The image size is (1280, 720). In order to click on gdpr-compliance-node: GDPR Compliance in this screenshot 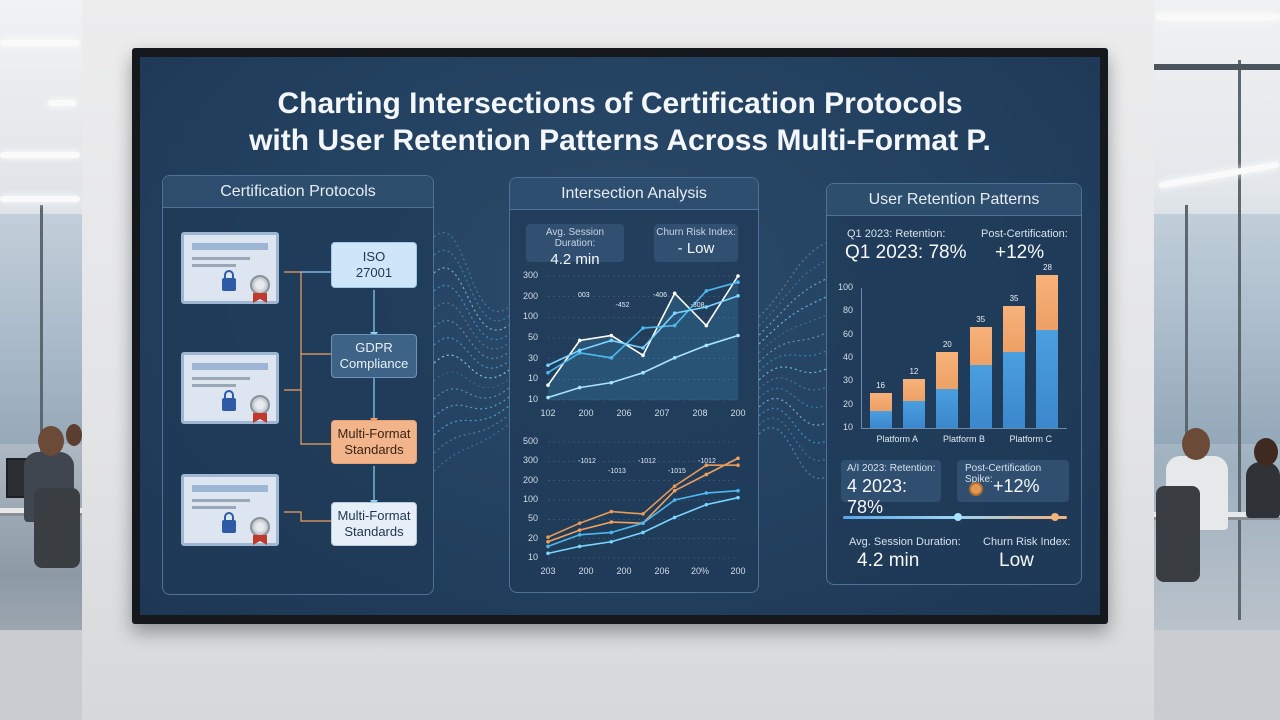, I will do `click(374, 356)`.